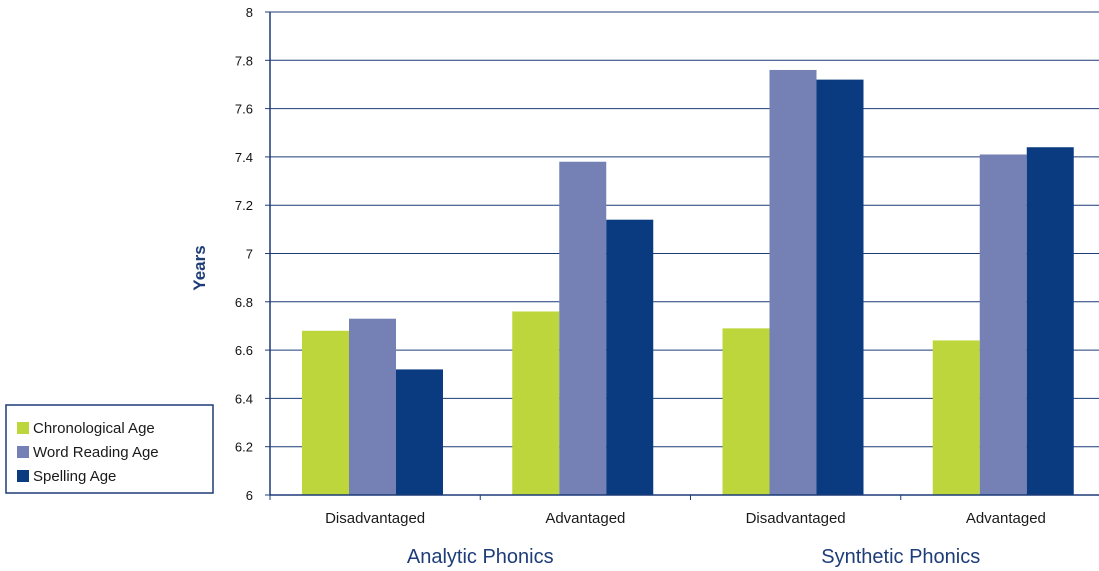 This screenshot has width=1099, height=571. Describe the element at coordinates (94, 428) in the screenshot. I see `legend-label: Chronological Age` at that location.